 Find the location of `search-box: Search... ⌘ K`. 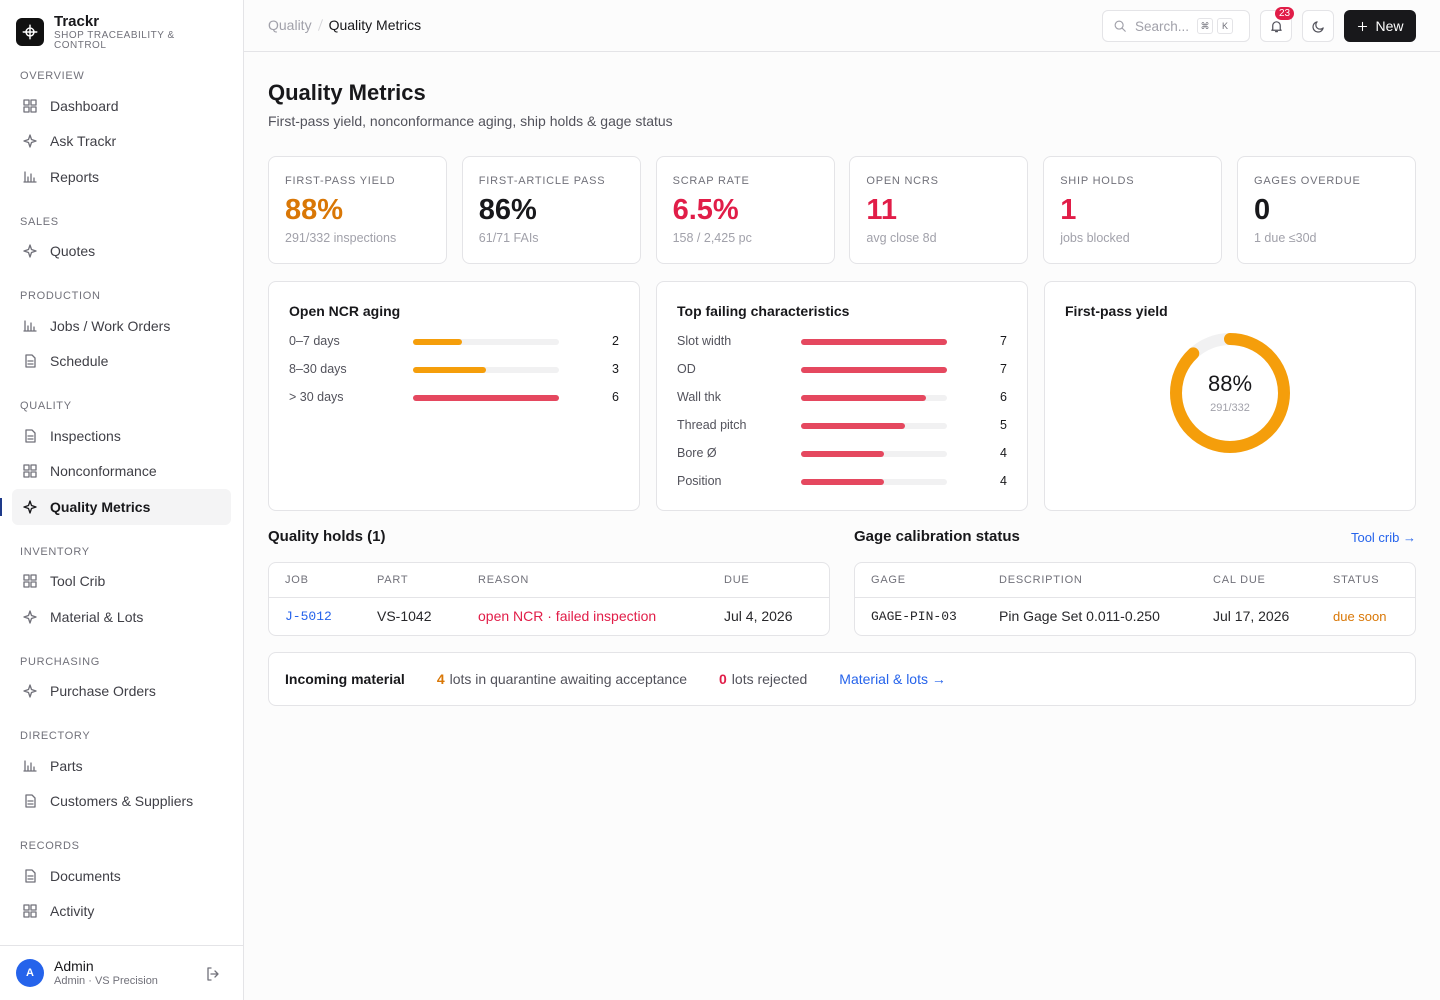

search-box: Search... ⌘ K is located at coordinates (1176, 26).